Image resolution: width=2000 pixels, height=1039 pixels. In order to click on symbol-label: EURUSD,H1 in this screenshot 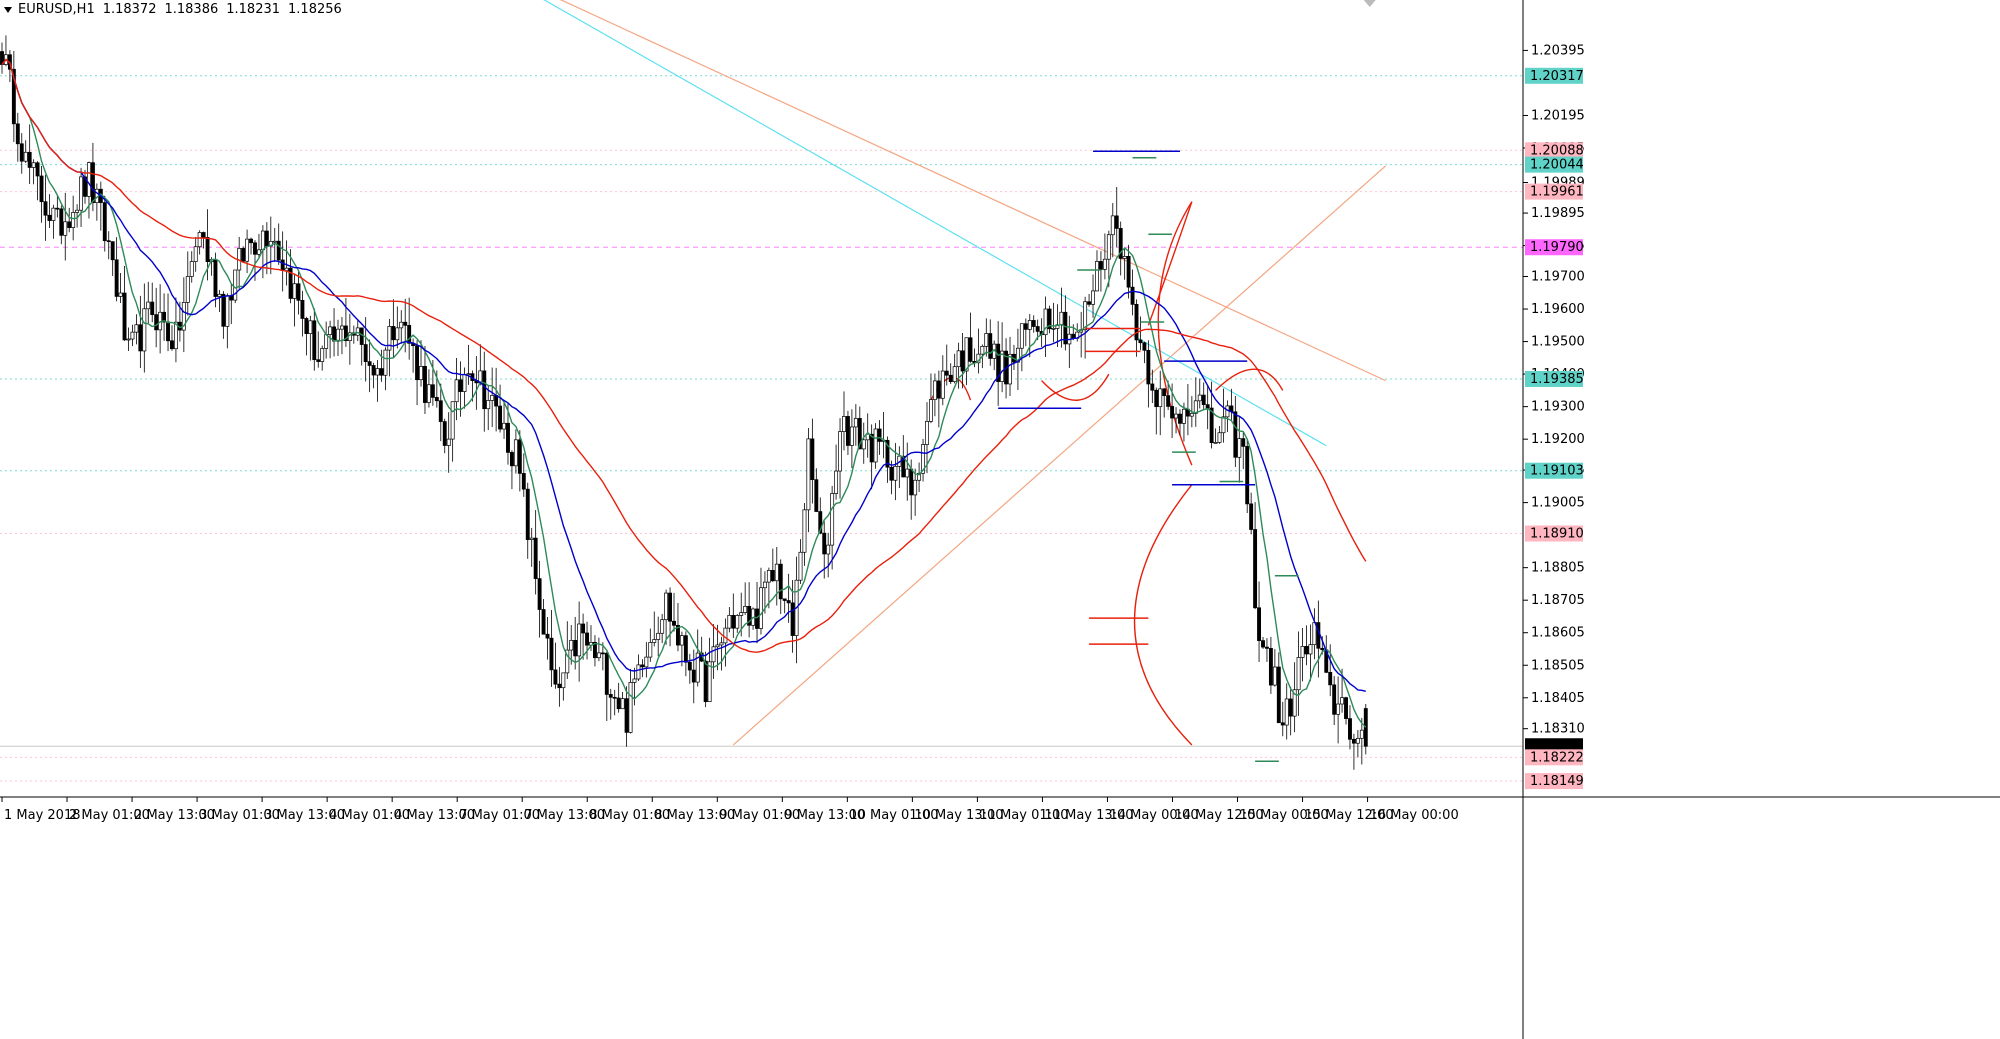, I will do `click(56, 9)`.